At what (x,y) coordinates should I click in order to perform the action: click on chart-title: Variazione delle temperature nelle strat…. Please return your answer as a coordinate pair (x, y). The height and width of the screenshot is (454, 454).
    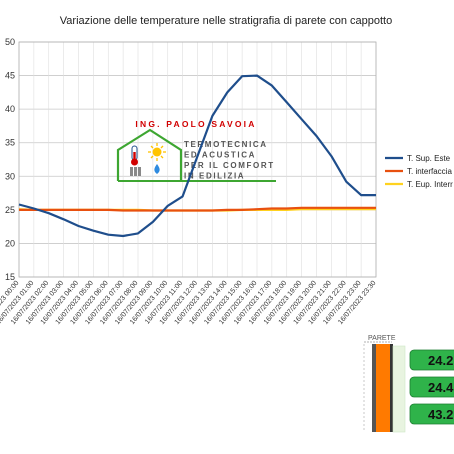
    Looking at the image, I should click on (226, 21).